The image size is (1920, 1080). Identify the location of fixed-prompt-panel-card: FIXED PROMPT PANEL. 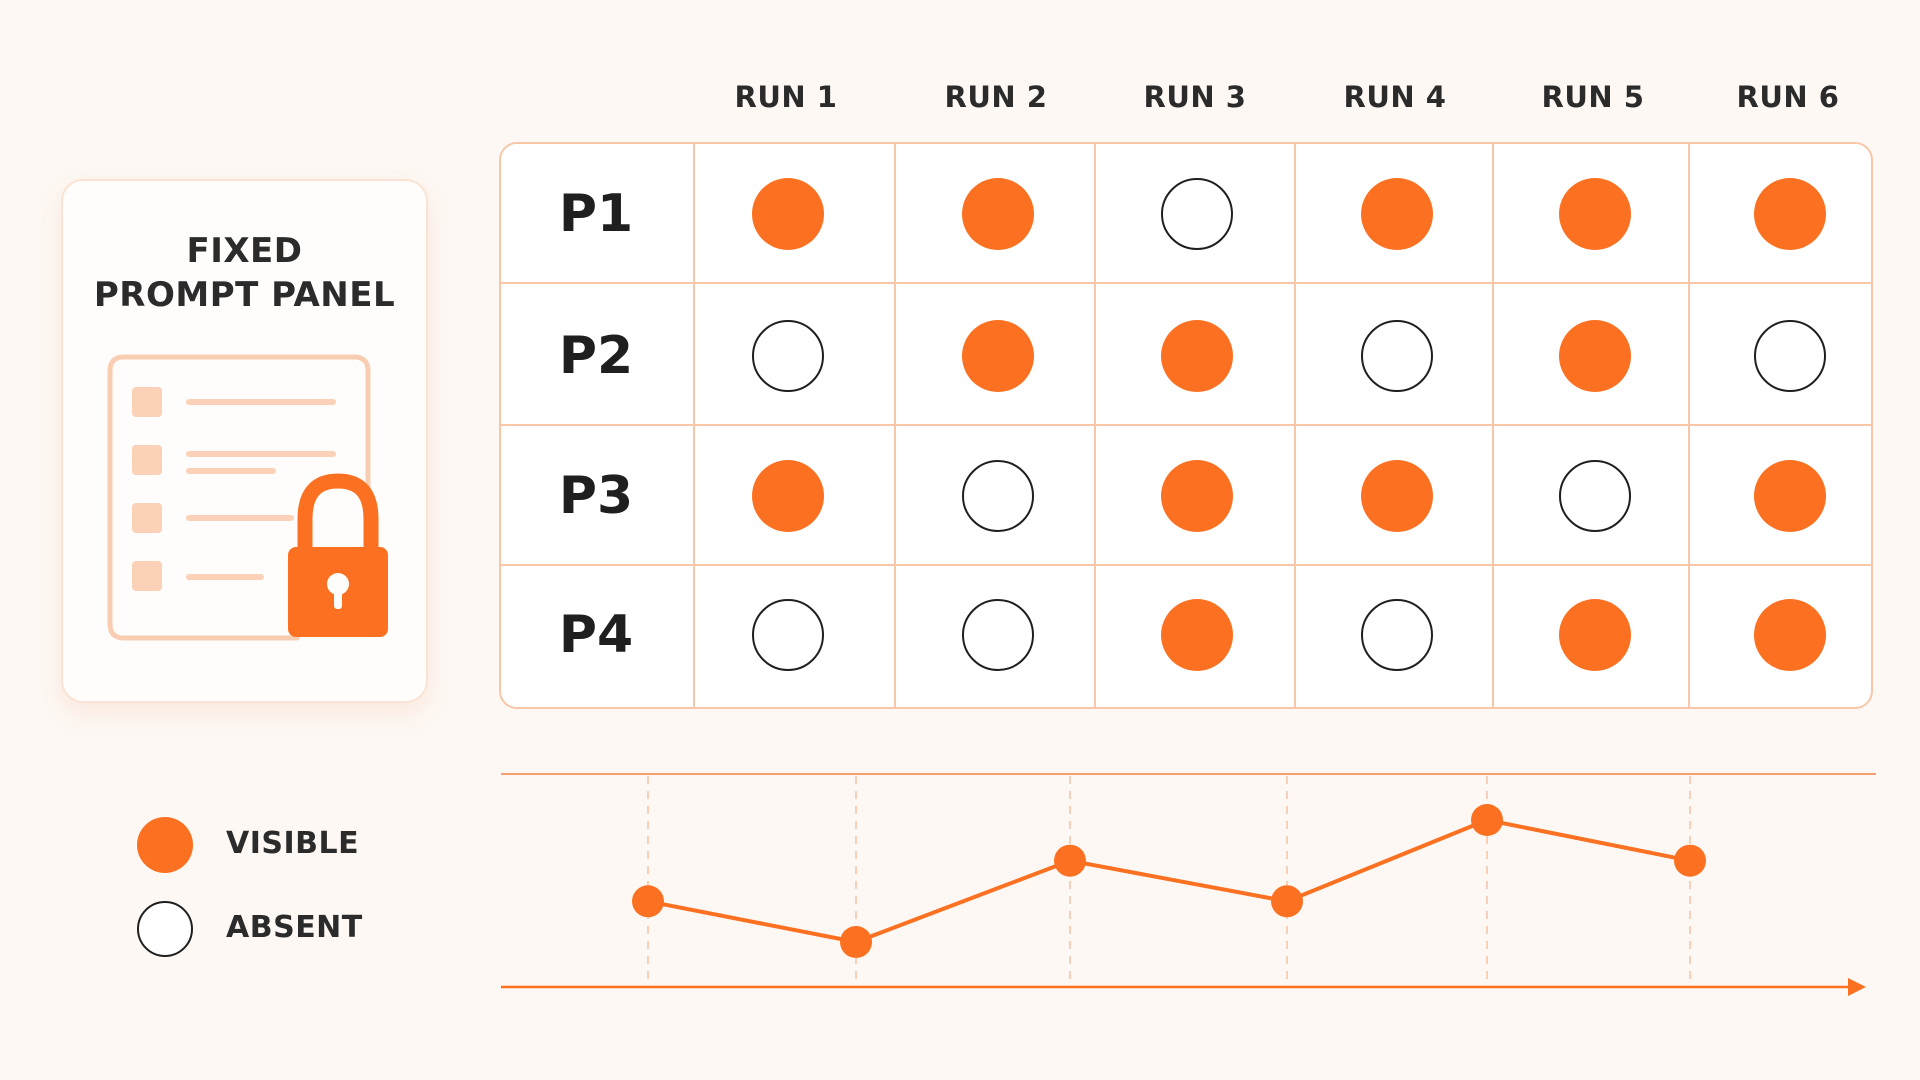
(244, 441).